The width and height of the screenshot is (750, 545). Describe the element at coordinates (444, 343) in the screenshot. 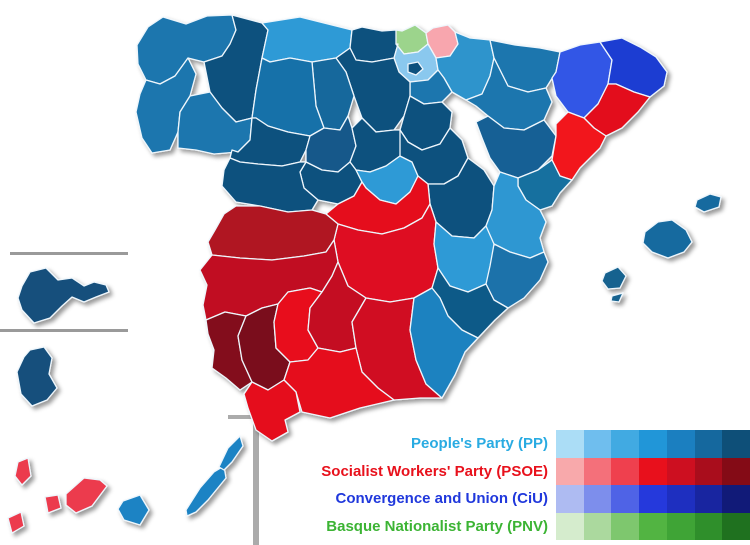

I see `province-almeria` at that location.